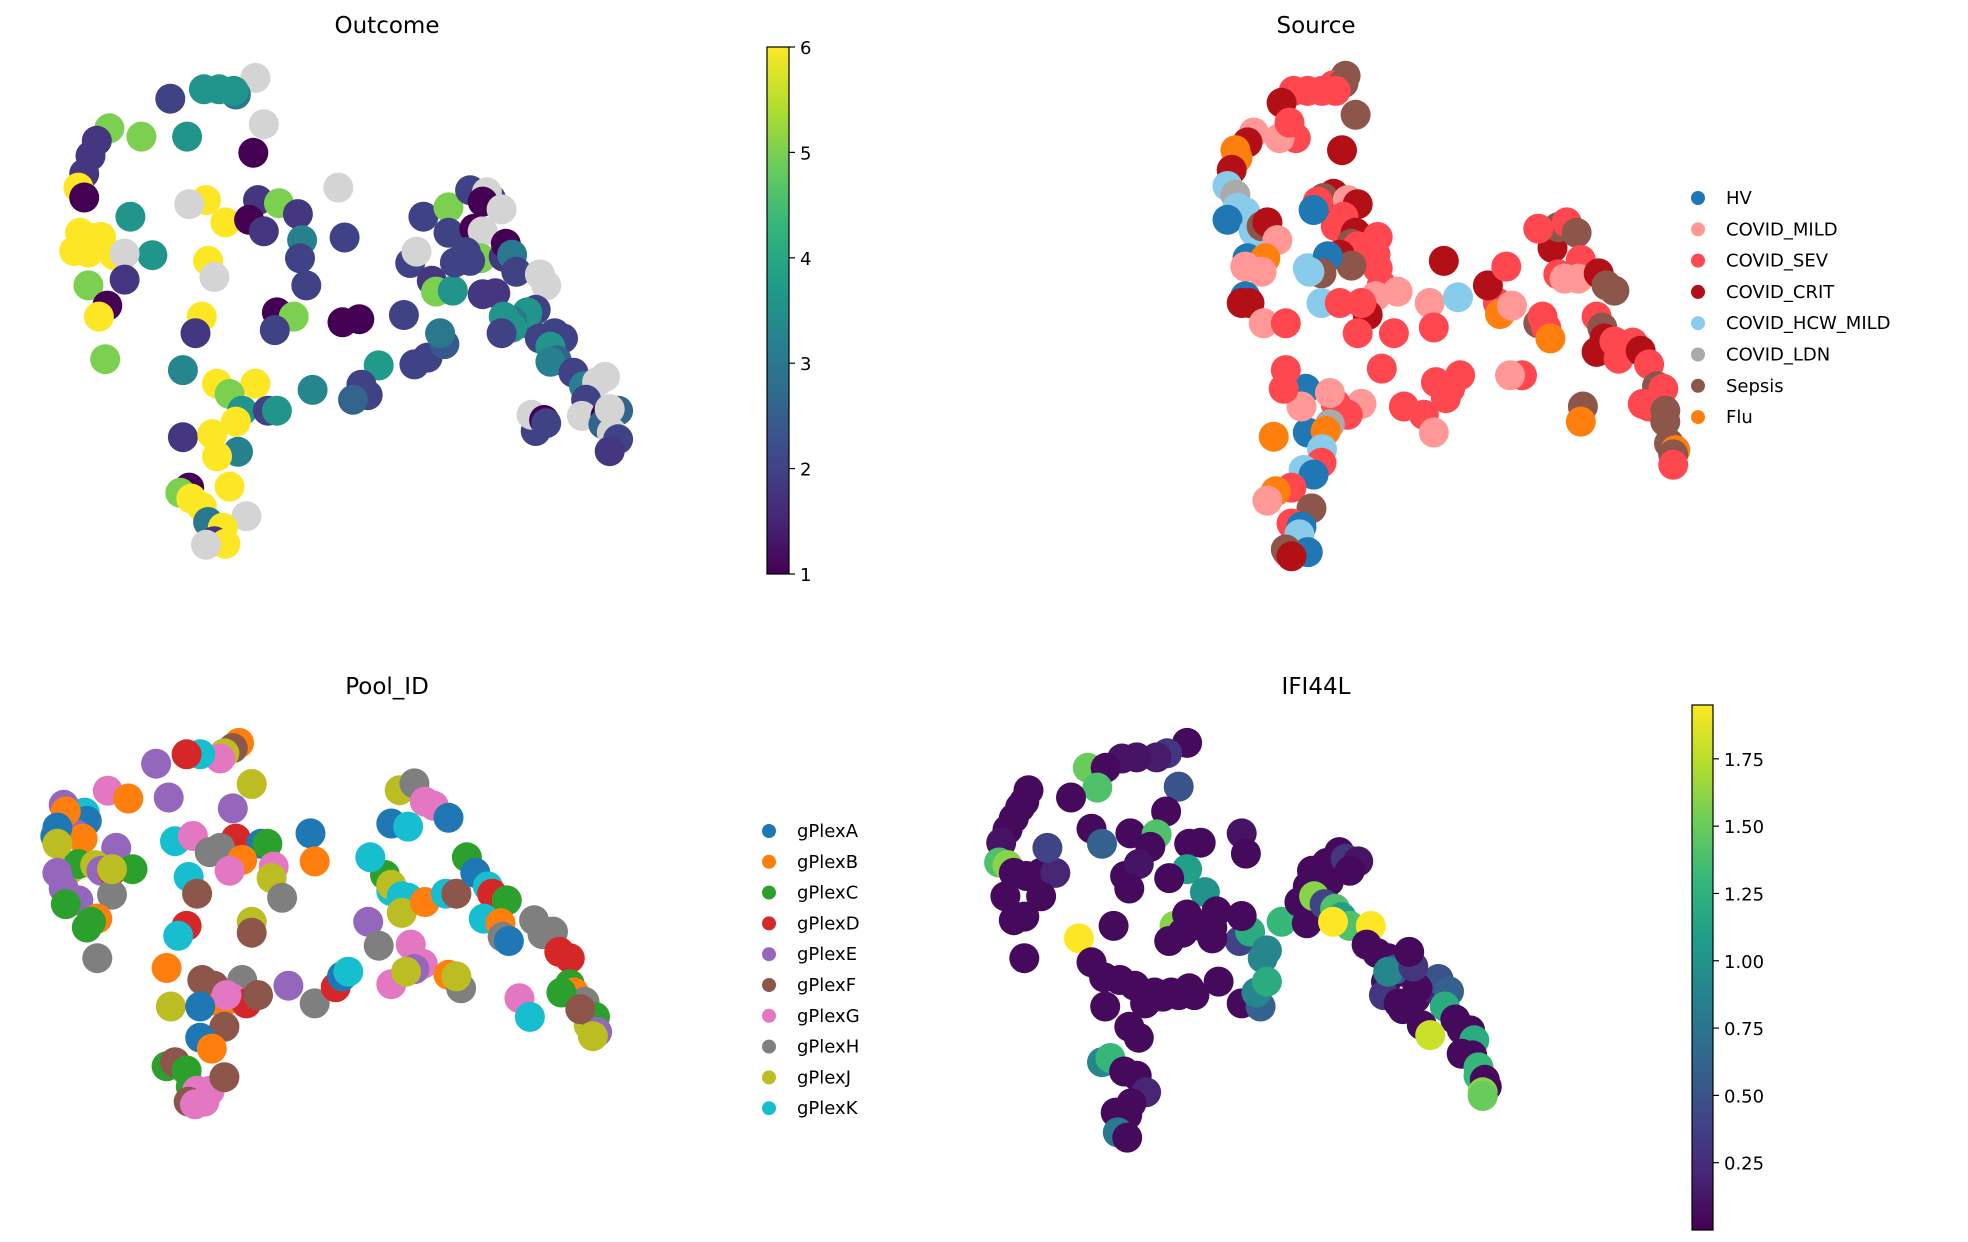 This screenshot has height=1242, width=1968. Describe the element at coordinates (1744, 827) in the screenshot. I see `colorbar-tick-label: 1.50` at that location.